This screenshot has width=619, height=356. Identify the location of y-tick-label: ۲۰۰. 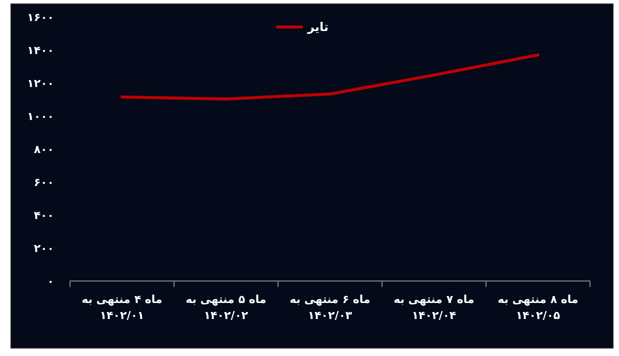
(44, 248).